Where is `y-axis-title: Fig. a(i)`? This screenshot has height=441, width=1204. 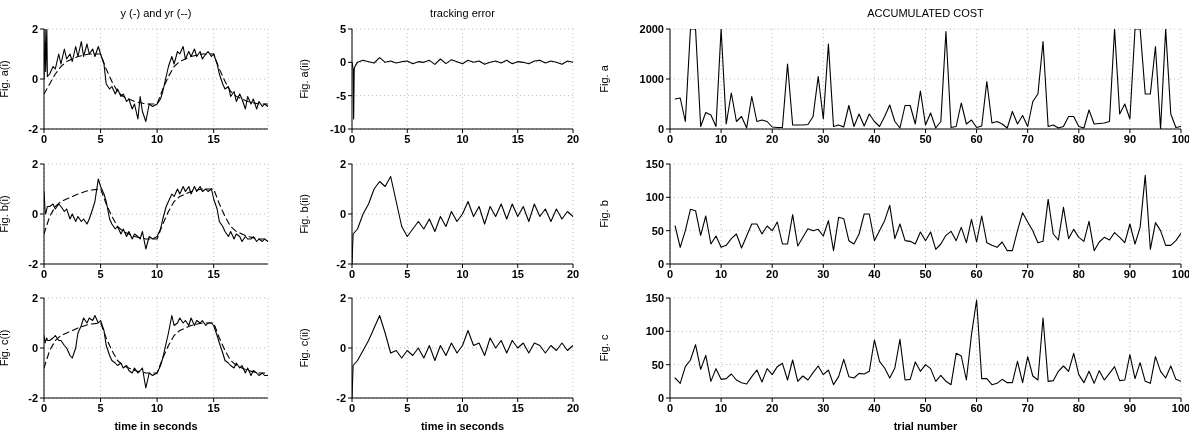 y-axis-title: Fig. a(i) is located at coordinates (5, 79).